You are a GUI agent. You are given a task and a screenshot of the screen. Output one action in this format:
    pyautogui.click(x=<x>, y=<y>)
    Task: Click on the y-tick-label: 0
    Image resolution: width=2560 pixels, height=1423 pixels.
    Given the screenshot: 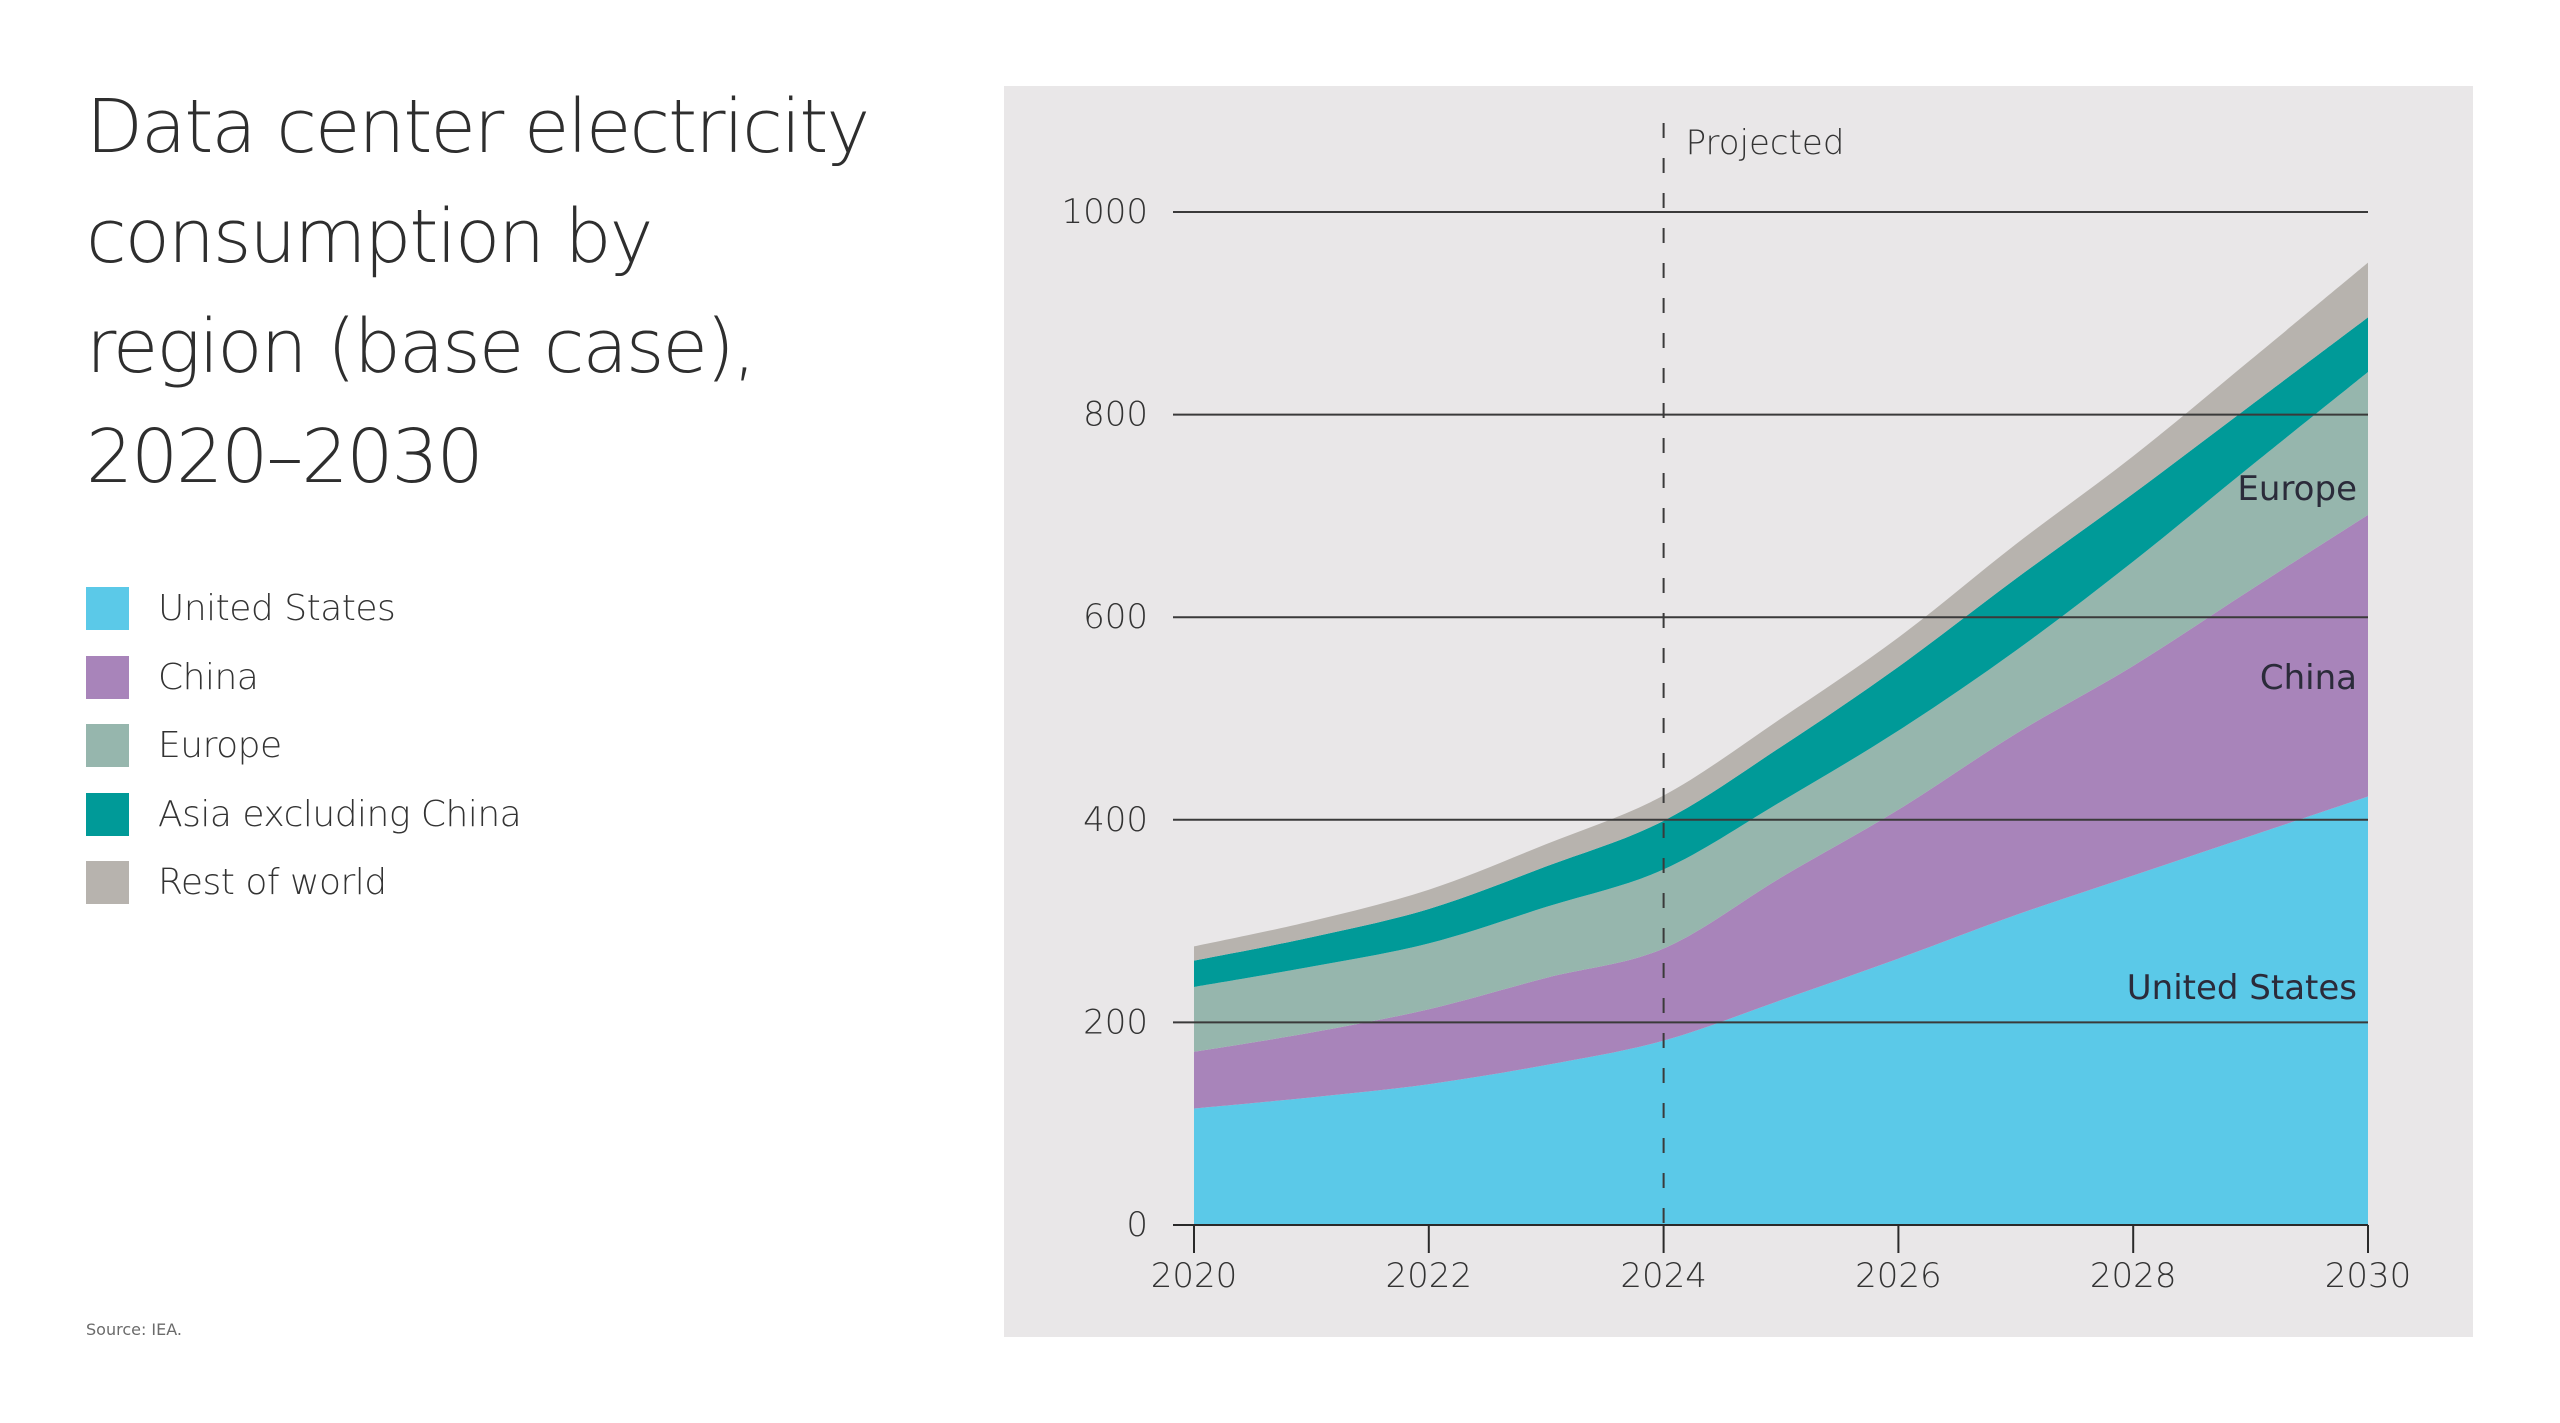 What is the action you would take?
    pyautogui.click(x=1137, y=1225)
    